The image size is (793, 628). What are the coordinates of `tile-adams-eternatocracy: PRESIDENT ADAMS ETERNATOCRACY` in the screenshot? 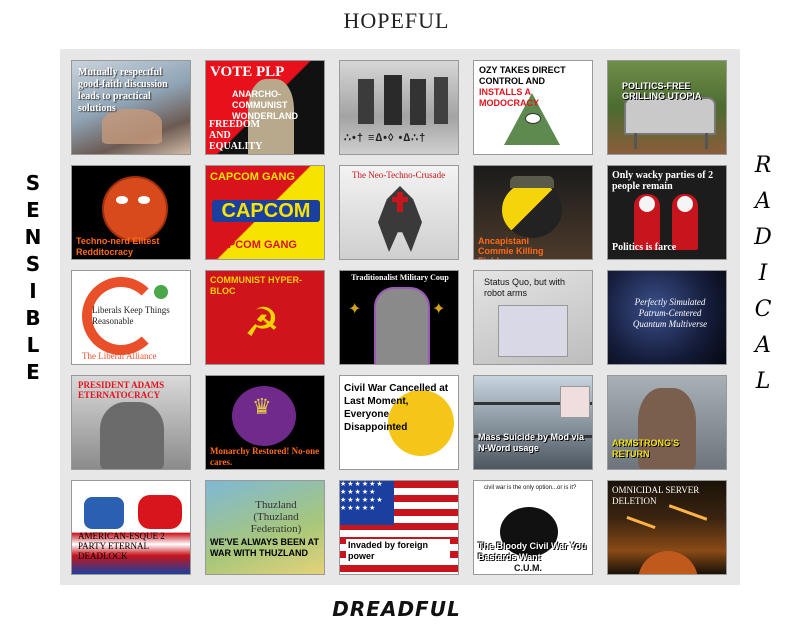 It's located at (131, 422).